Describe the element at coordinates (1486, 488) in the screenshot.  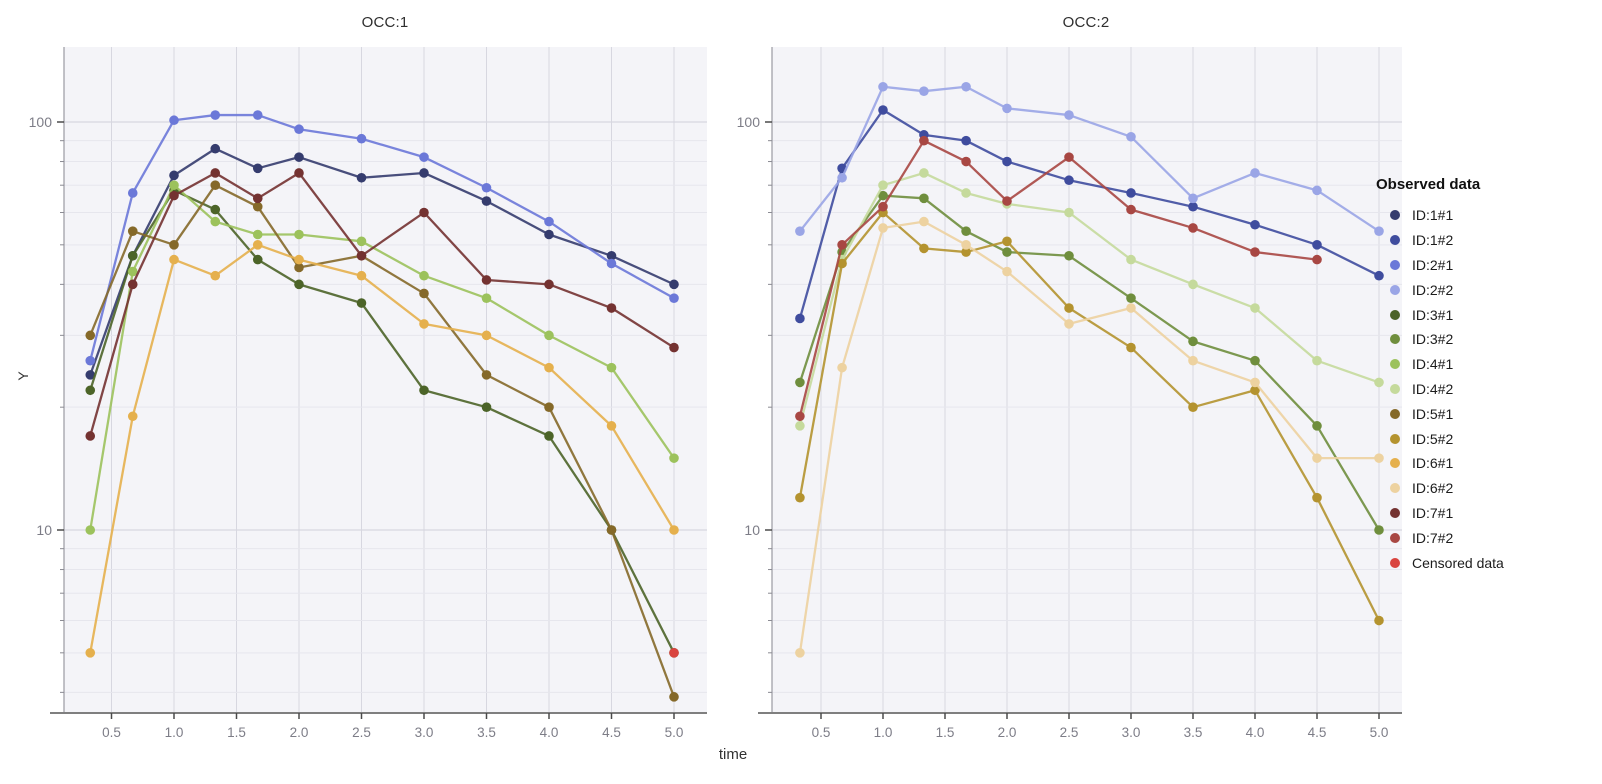
I see `legend-item-id-6-2: ID:6#2` at that location.